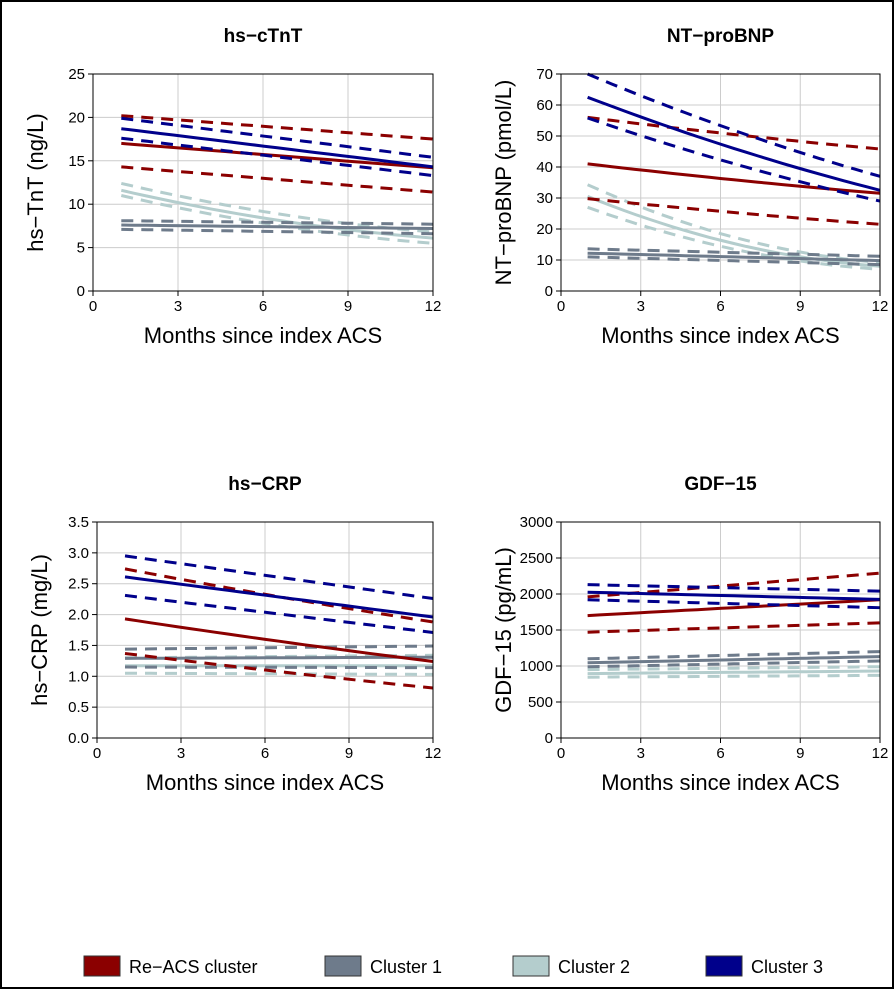 This screenshot has height=989, width=894. Describe the element at coordinates (78, 553) in the screenshot. I see `y-tick-label: 3.0` at that location.